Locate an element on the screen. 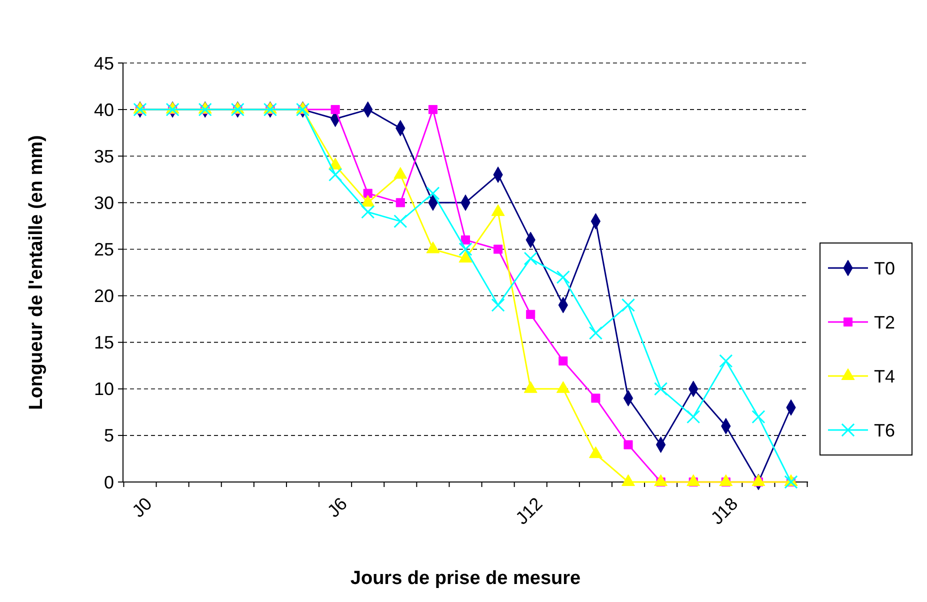  x-tick-label: J12 is located at coordinates (529, 511).